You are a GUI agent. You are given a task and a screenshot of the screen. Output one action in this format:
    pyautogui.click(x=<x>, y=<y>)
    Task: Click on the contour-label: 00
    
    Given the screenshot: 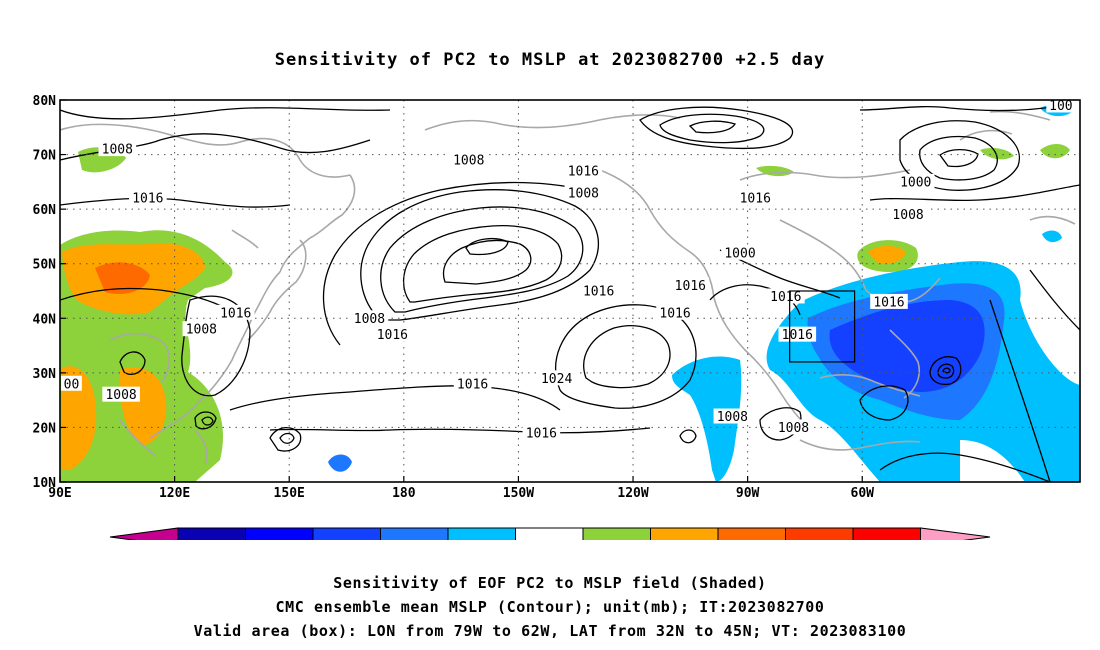 What is the action you would take?
    pyautogui.click(x=72, y=384)
    